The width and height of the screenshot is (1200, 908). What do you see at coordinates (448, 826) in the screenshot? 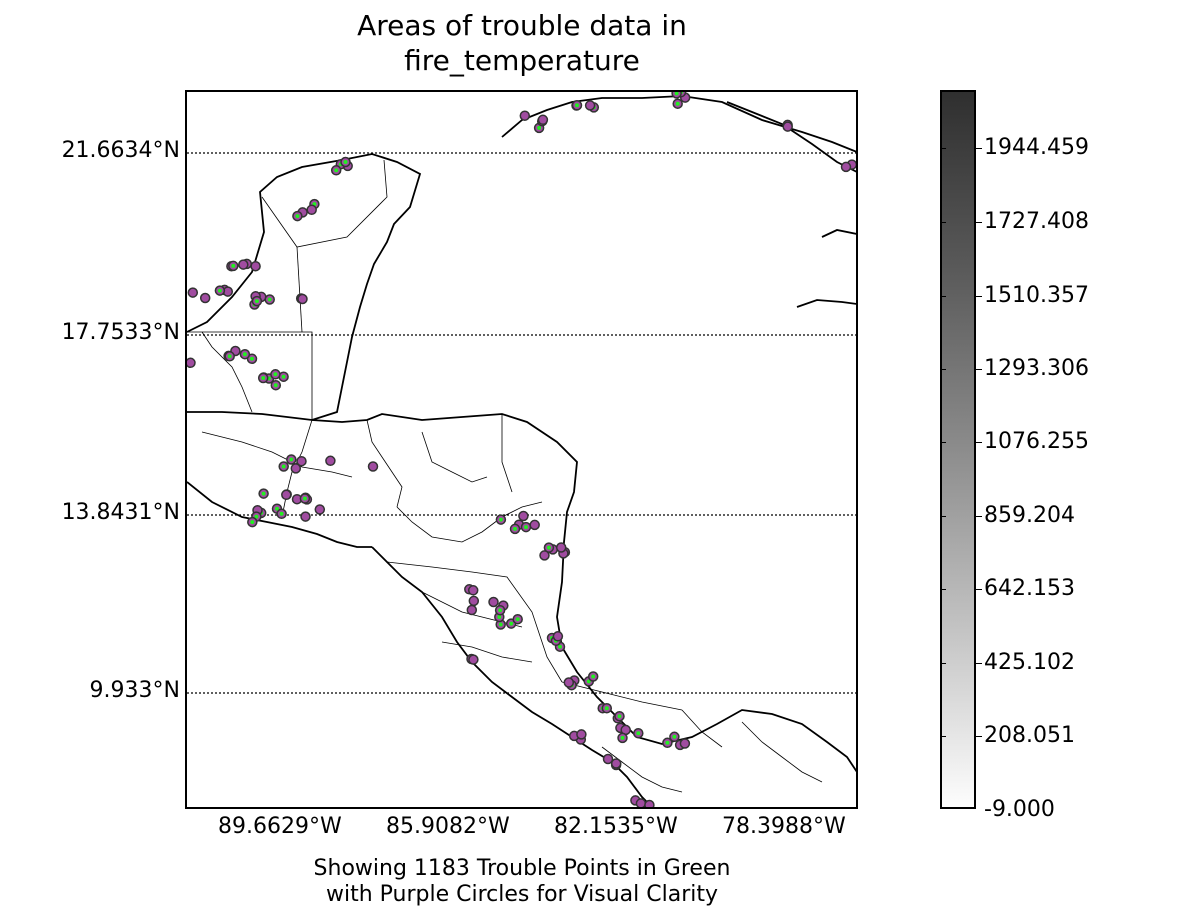
I see `lon-label-2: 85.9082°W` at bounding box center [448, 826].